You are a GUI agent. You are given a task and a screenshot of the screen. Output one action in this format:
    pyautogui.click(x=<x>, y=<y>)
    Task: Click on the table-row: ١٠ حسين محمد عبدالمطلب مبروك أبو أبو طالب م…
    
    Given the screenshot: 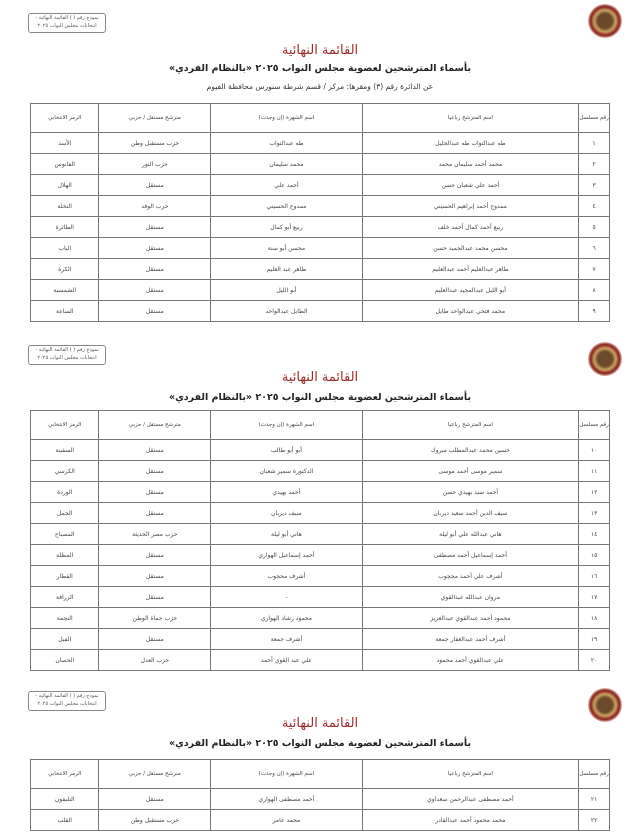 What is the action you would take?
    pyautogui.click(x=319, y=450)
    